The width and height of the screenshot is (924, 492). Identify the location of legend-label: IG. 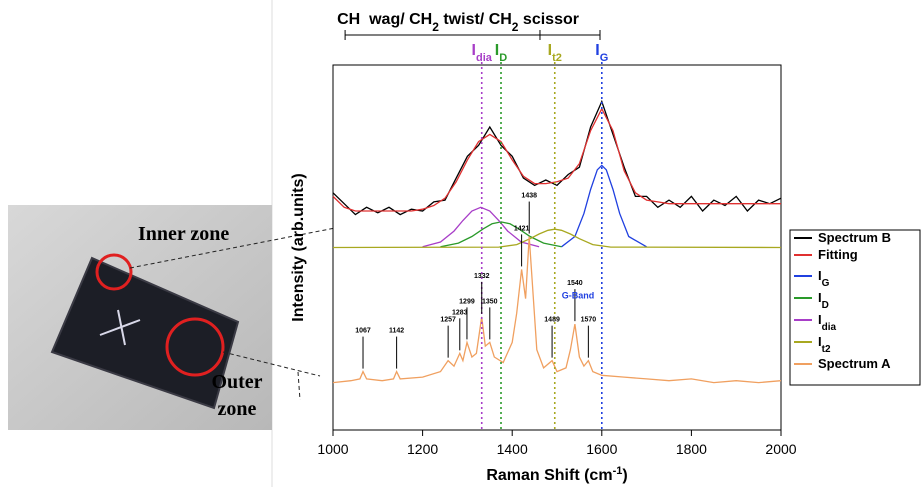
(824, 278).